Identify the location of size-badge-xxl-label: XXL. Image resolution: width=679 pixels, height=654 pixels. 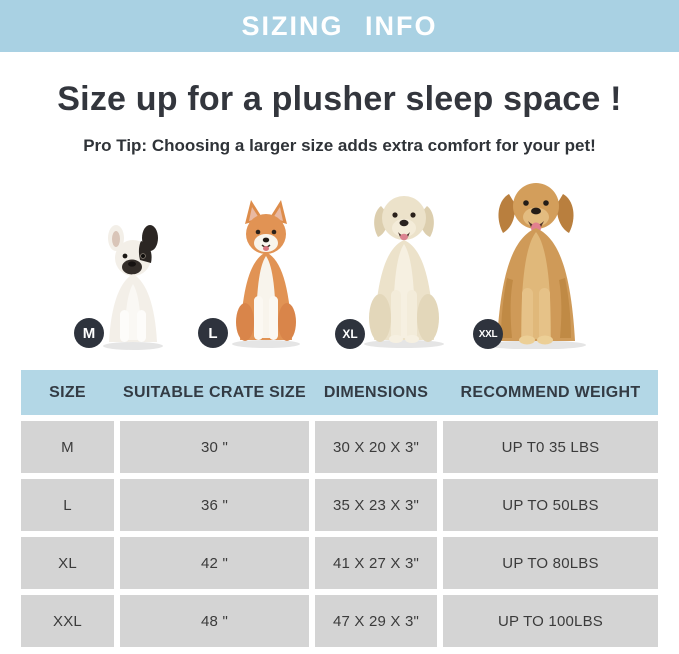
(488, 334).